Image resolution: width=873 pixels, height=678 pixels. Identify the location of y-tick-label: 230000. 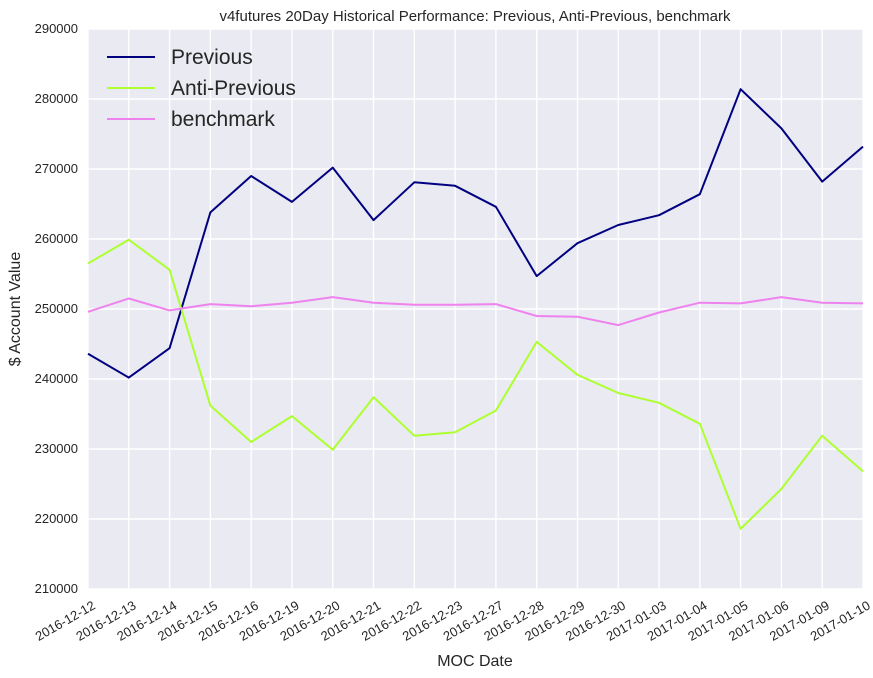
(56, 448).